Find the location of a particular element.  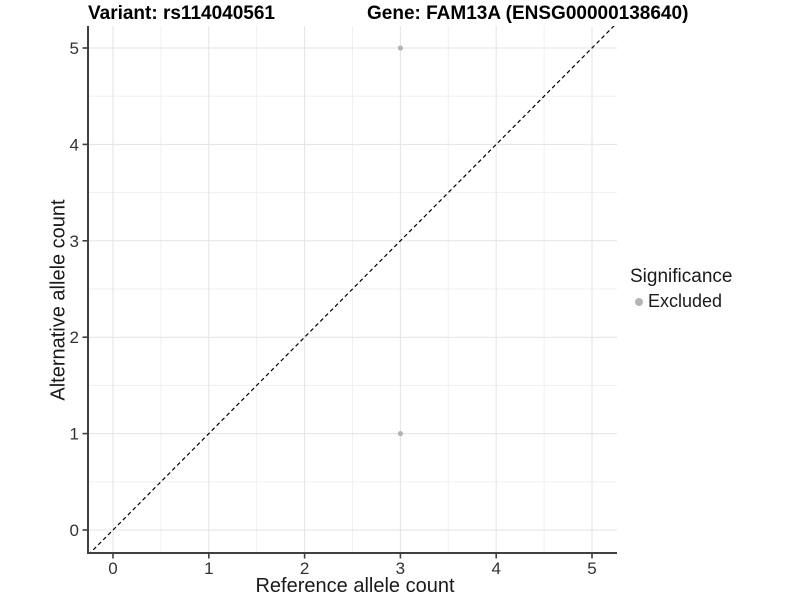

y-tick-label: 3 is located at coordinates (74, 241).